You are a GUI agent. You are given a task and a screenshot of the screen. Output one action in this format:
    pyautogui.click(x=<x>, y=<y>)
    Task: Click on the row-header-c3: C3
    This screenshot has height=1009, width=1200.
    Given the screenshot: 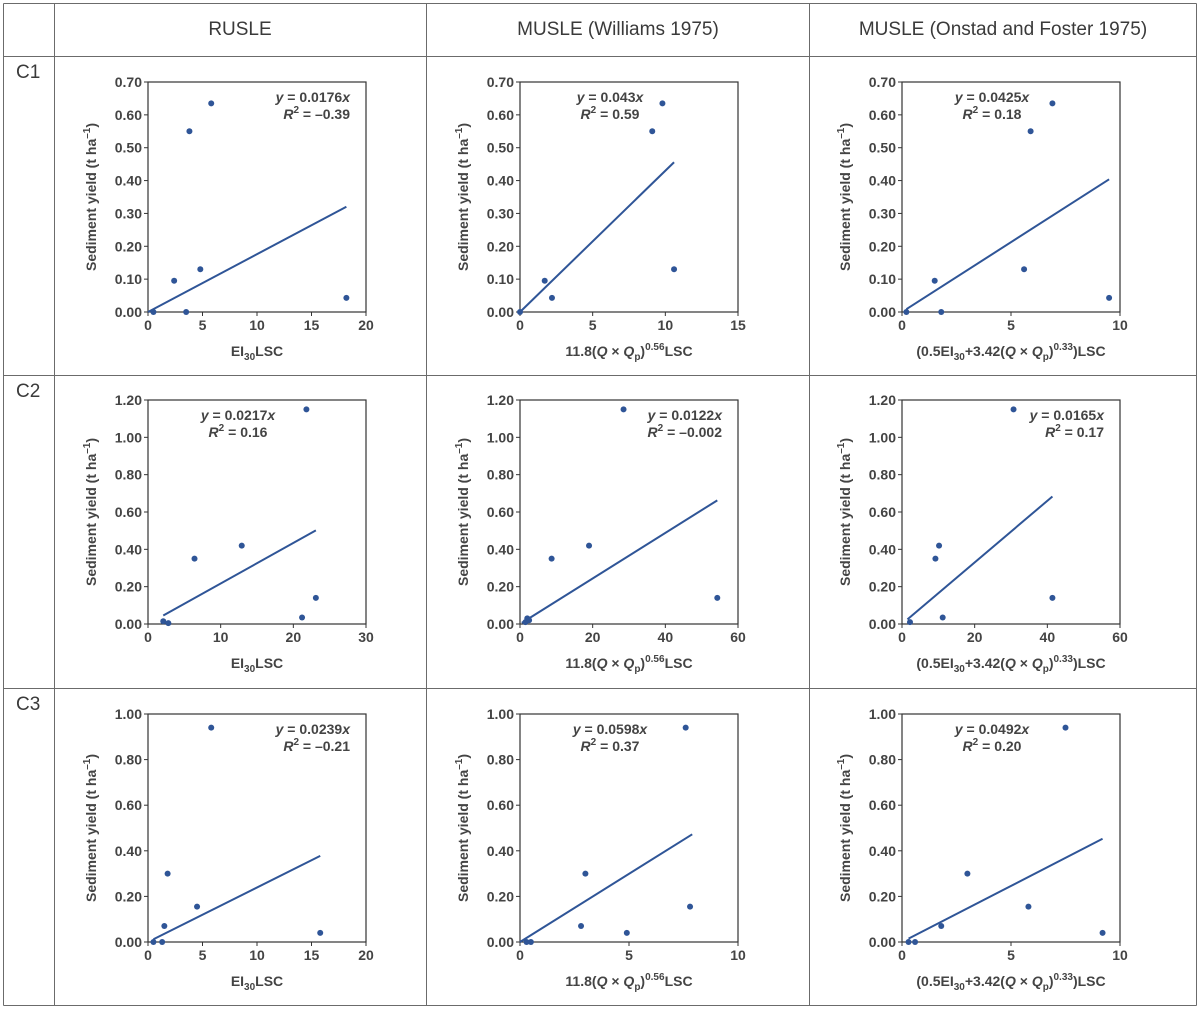 What is the action you would take?
    pyautogui.click(x=28, y=704)
    